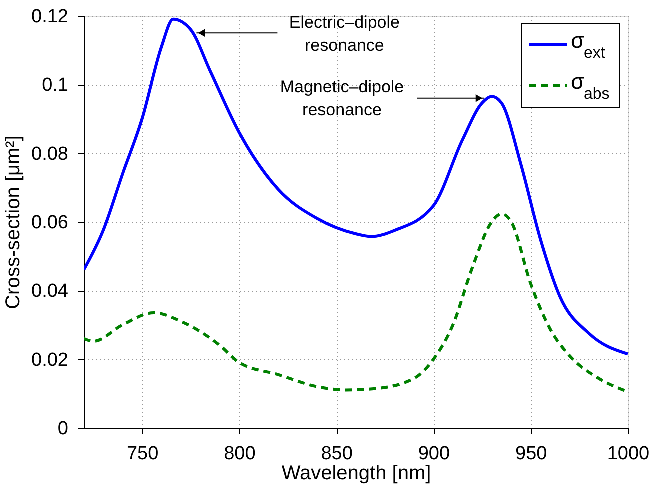 Image resolution: width=654 pixels, height=485 pixels. Describe the element at coordinates (344, 34) in the screenshot. I see `annotation: Electric–dipole resonance` at that location.